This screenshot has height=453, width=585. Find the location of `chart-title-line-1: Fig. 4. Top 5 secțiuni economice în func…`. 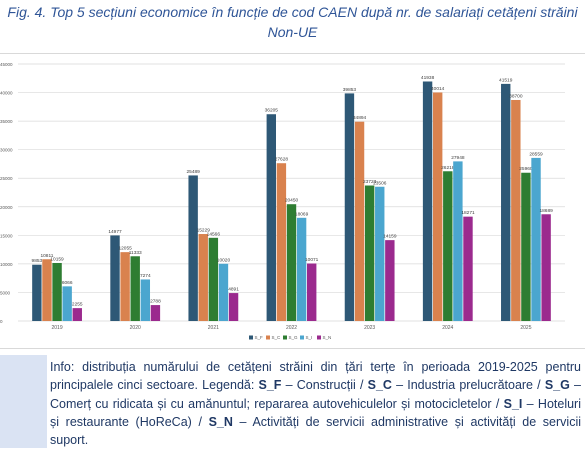

chart-title-line-1: Fig. 4. Top 5 secțiuni economice în func… is located at coordinates (292, 12).